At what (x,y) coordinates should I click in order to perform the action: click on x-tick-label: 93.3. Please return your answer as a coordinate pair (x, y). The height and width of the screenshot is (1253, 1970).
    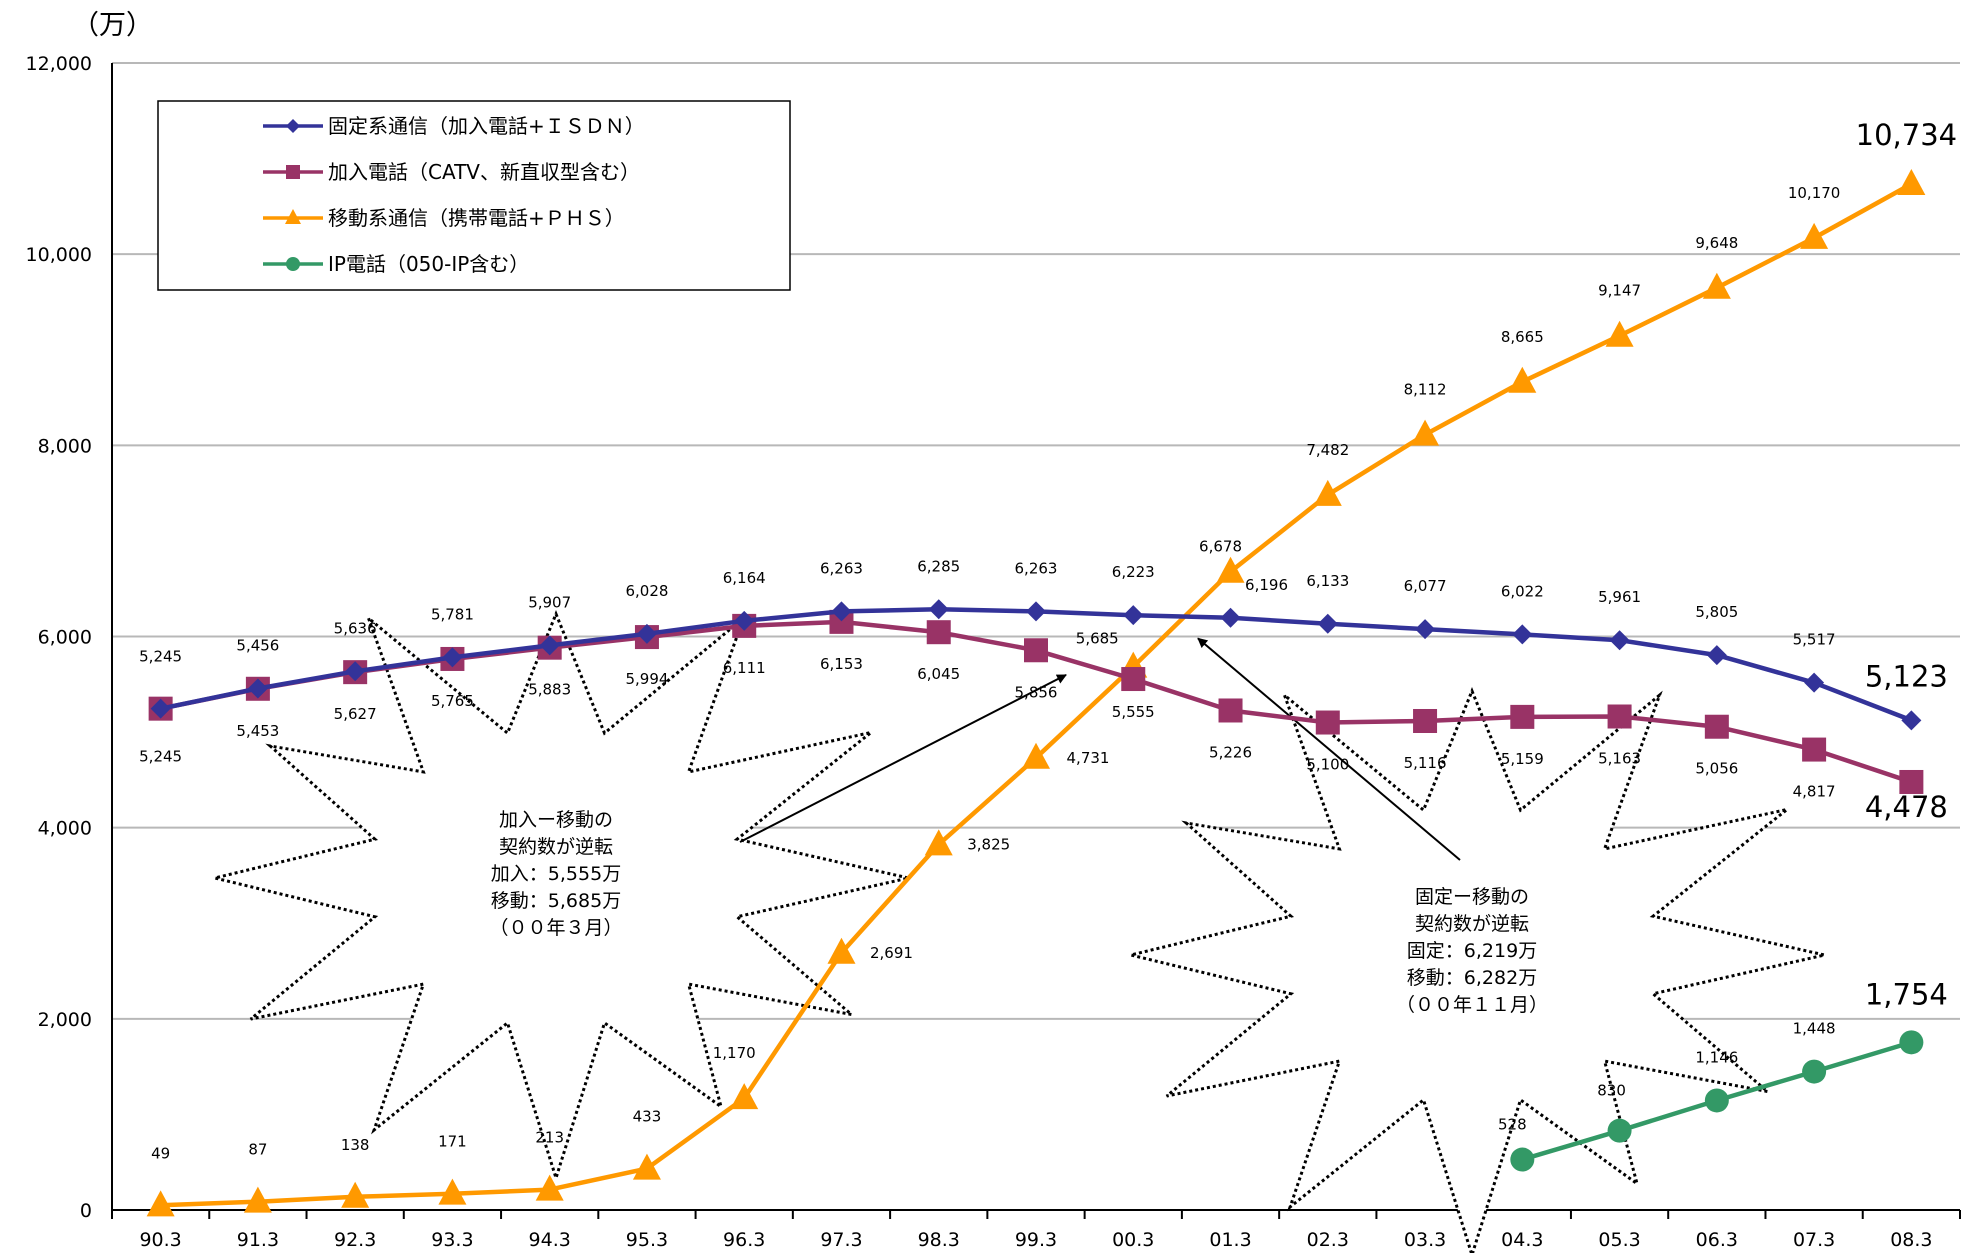
    Looking at the image, I should click on (452, 1240).